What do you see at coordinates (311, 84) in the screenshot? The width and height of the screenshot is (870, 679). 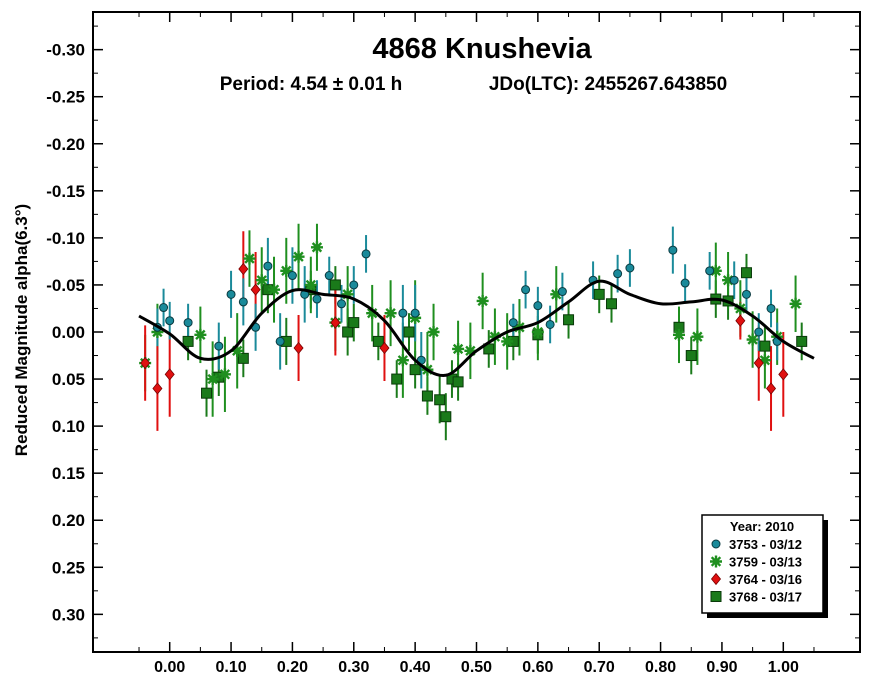 I see `chart-subtitle-period: Period: 4.54 ± 0.01 h` at bounding box center [311, 84].